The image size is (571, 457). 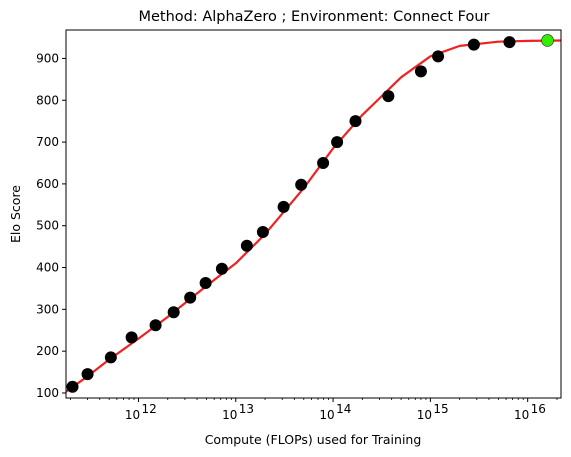 What do you see at coordinates (148, 409) in the screenshot?
I see `x-tick-exponent: 12` at bounding box center [148, 409].